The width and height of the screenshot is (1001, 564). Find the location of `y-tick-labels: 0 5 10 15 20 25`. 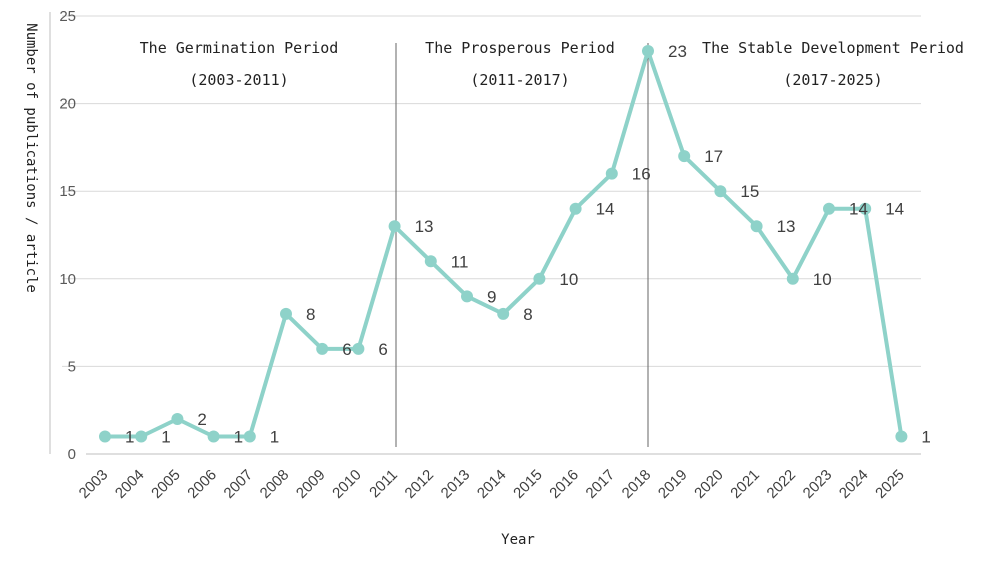

y-tick-labels: 0 5 10 15 20 25 is located at coordinates (67, 235).